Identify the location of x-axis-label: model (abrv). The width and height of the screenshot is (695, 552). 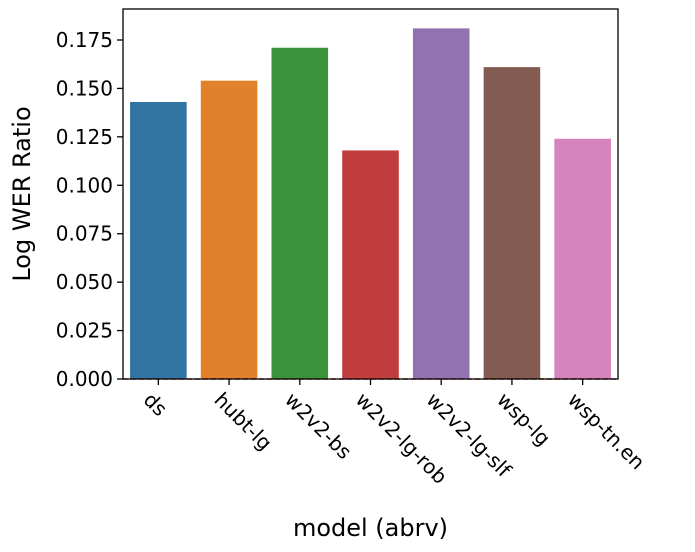
(370, 528).